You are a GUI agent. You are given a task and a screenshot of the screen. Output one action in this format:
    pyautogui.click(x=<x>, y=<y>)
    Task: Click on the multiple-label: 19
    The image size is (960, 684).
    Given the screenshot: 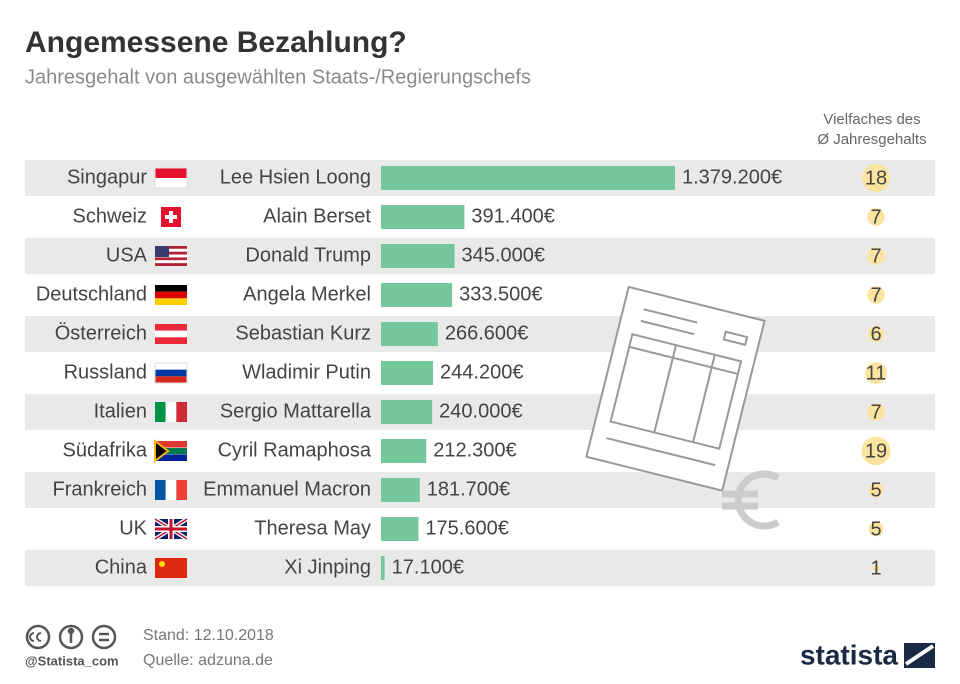 What is the action you would take?
    pyautogui.click(x=876, y=451)
    